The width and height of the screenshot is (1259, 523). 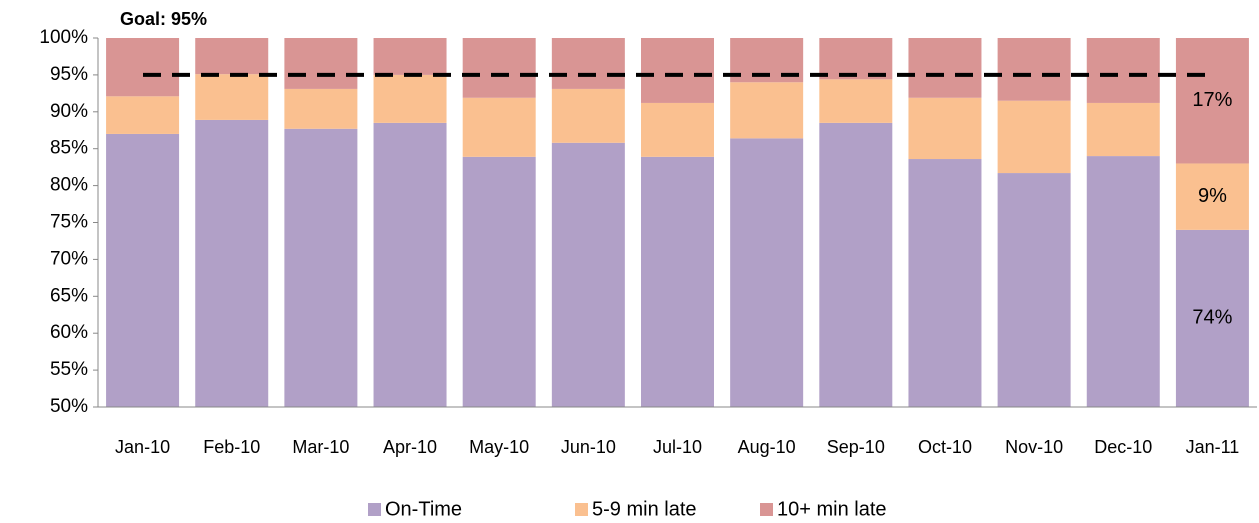 I want to click on y-tick-label: 55%, so click(x=69, y=369).